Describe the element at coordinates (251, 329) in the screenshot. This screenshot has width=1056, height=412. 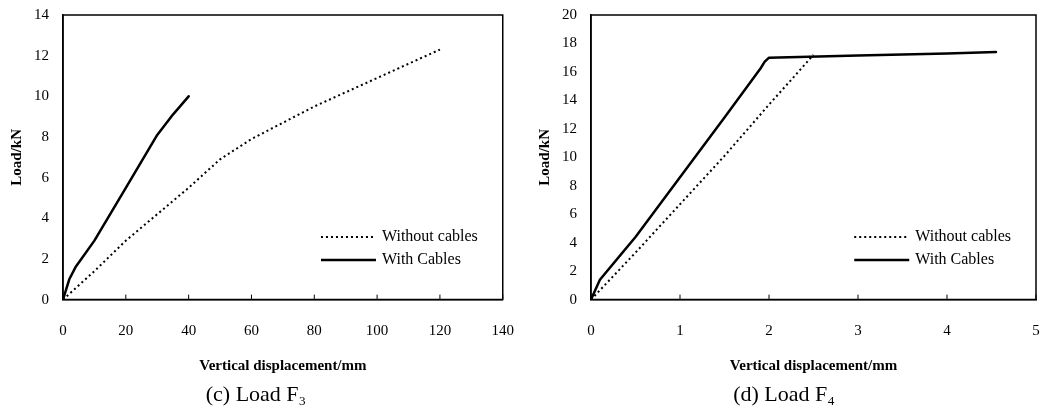
I see `x-tick-label: 60` at that location.